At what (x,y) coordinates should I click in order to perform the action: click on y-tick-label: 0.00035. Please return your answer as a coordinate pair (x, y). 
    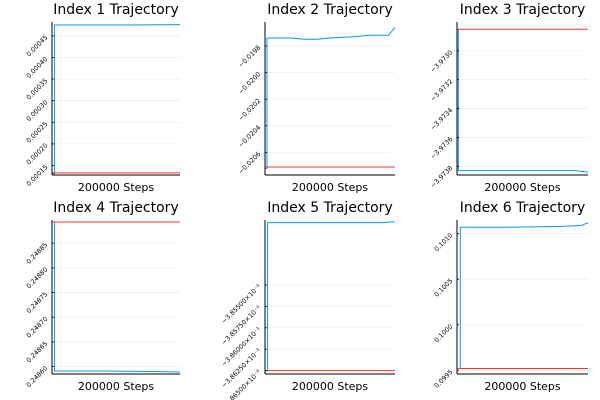
    Looking at the image, I should click on (37, 89).